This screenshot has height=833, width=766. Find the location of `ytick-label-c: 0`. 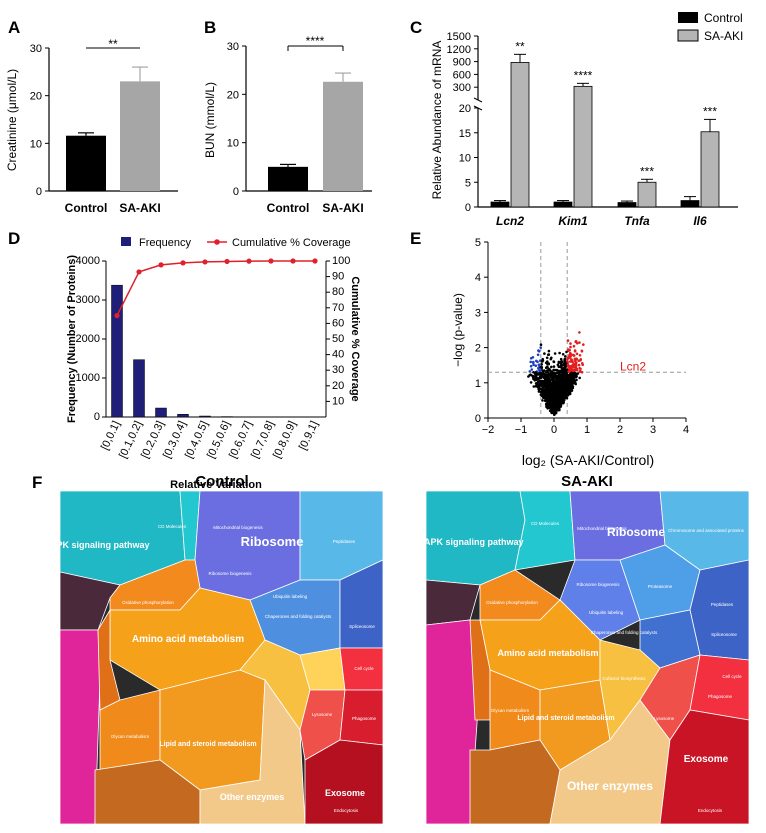

ytick-label-c: 0 is located at coordinates (468, 208).